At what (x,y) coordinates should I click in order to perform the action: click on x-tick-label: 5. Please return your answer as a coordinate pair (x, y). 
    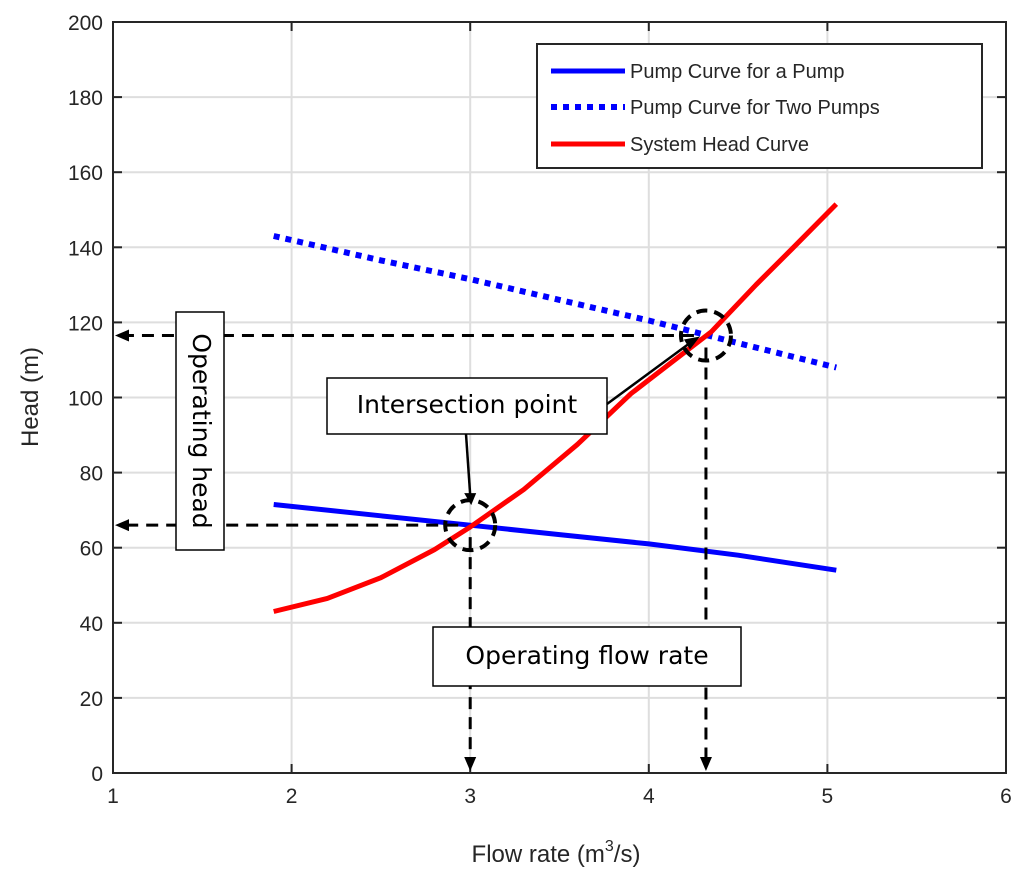
    Looking at the image, I should click on (828, 796).